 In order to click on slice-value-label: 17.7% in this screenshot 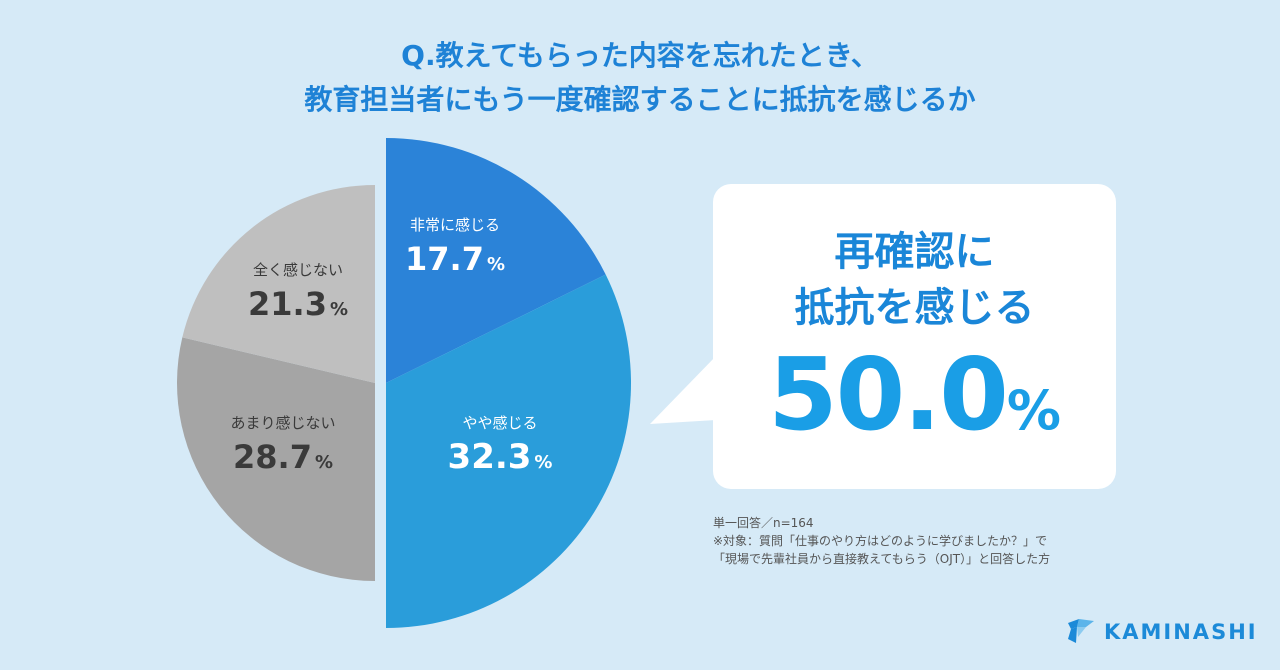, I will do `click(455, 259)`.